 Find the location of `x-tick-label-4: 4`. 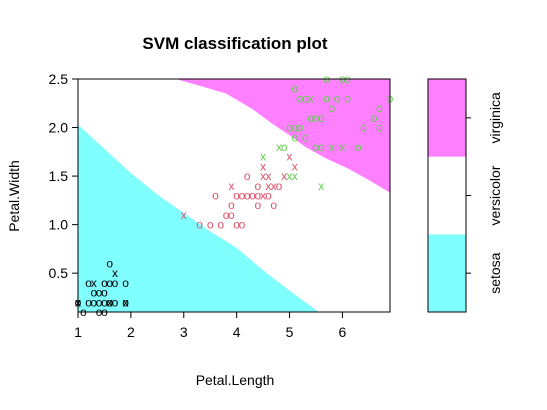

x-tick-label-4: 4 is located at coordinates (237, 332).